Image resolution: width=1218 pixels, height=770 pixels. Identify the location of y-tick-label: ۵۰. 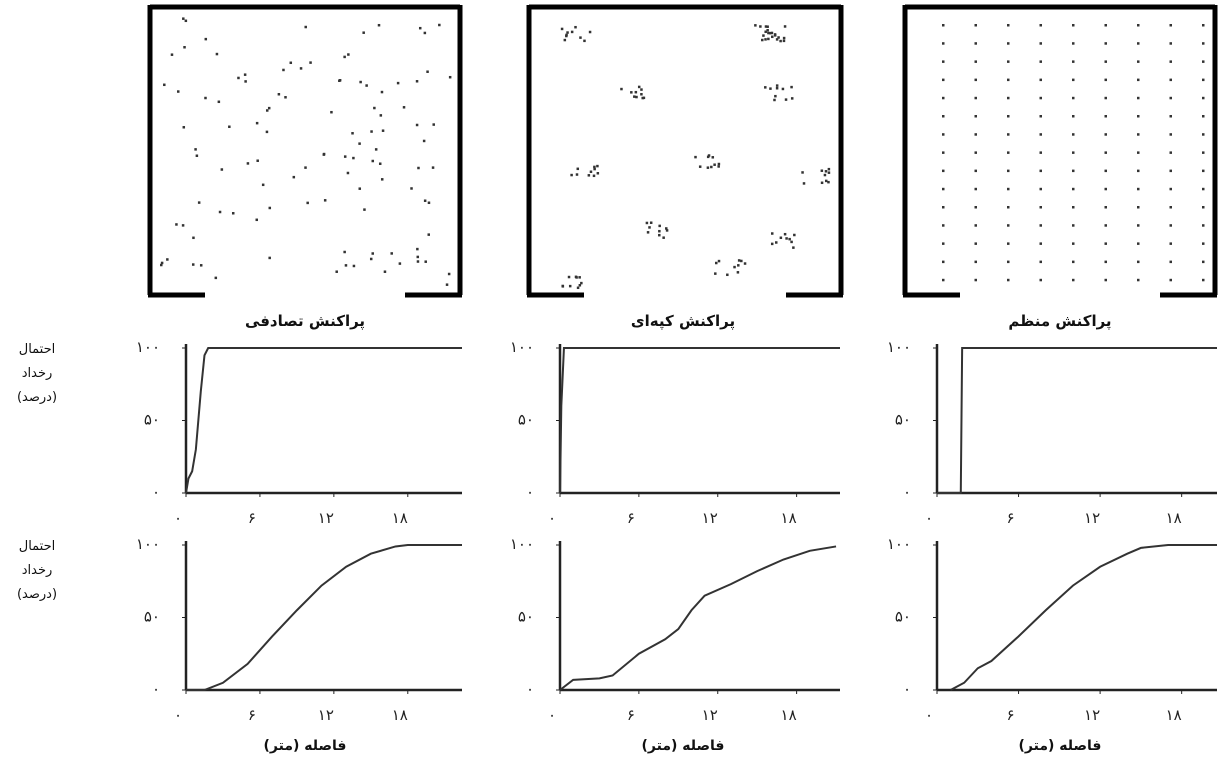
(903, 617).